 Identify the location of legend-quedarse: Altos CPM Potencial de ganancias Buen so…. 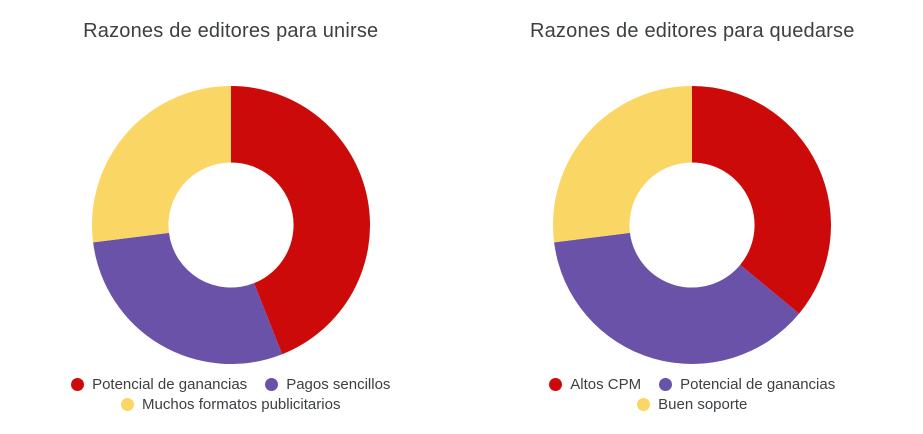
(692, 394).